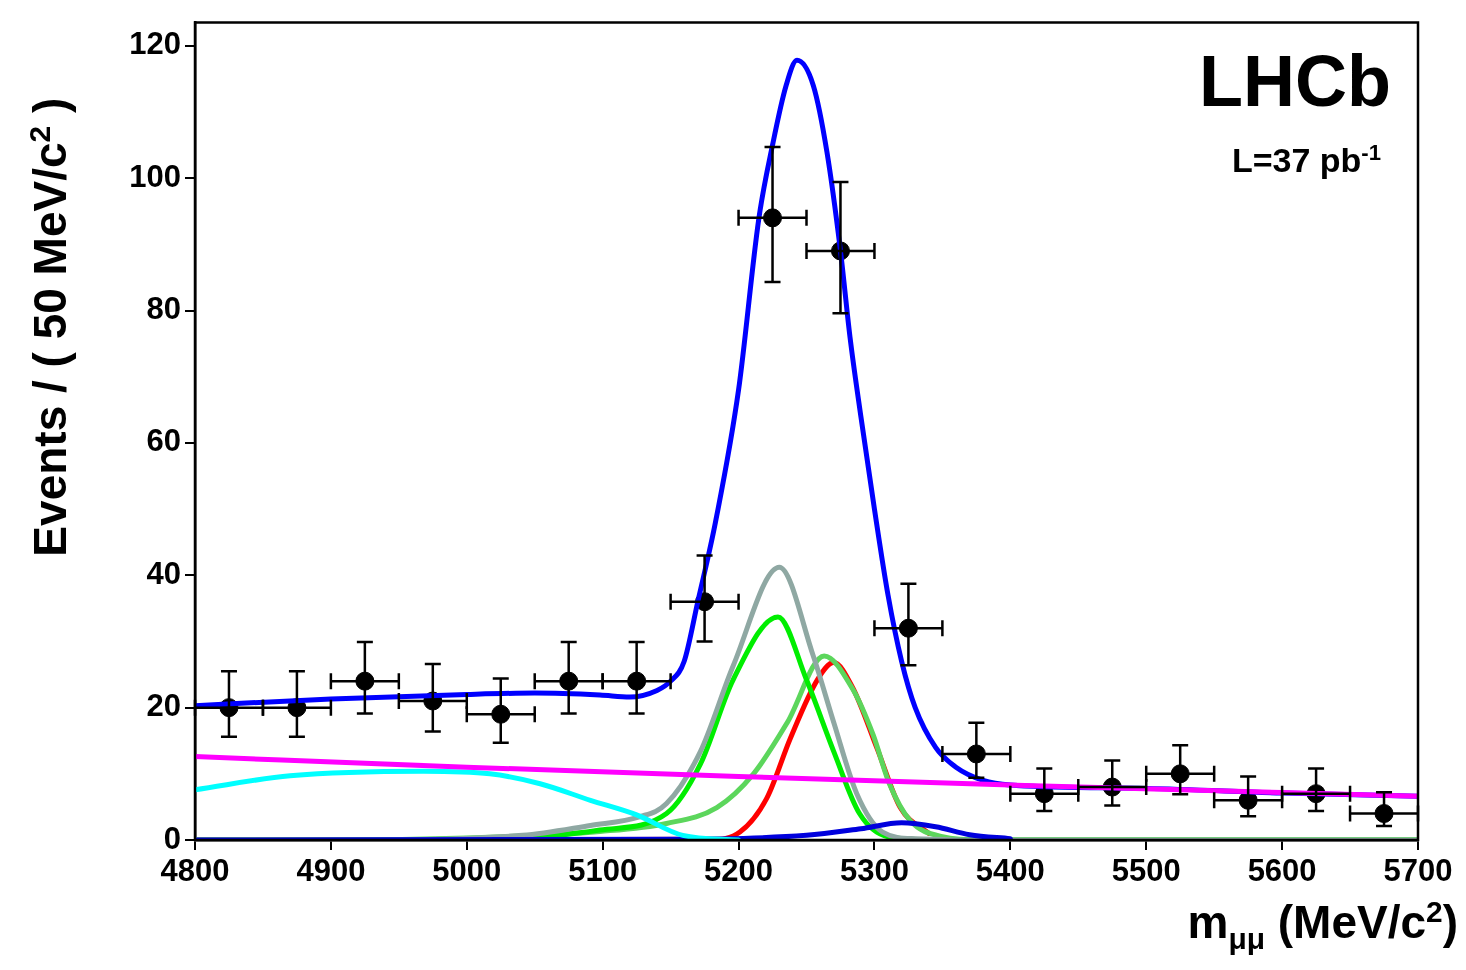  I want to click on x-tick-label: 5000, so click(467, 871).